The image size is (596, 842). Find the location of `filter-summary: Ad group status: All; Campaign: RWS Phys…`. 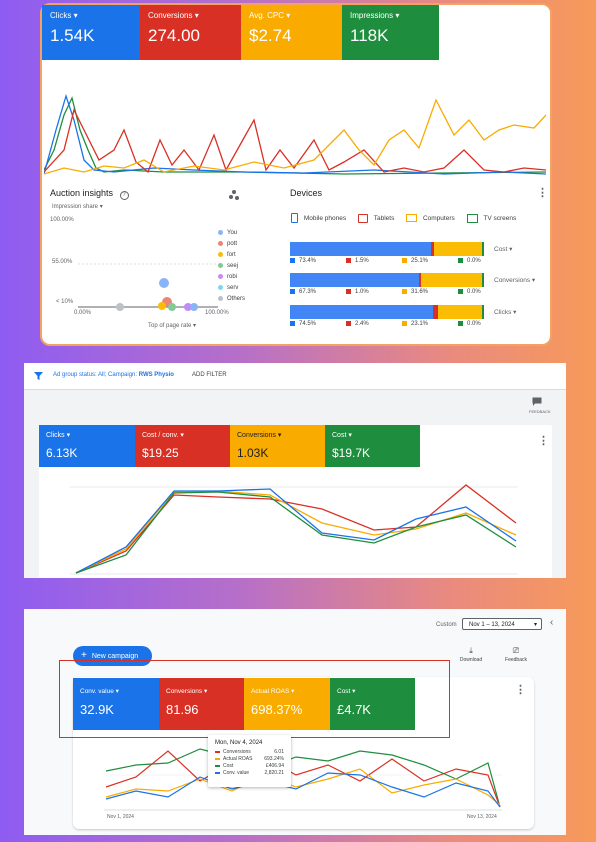

filter-summary: Ad group status: All; Campaign: RWS Phys… is located at coordinates (113, 375).